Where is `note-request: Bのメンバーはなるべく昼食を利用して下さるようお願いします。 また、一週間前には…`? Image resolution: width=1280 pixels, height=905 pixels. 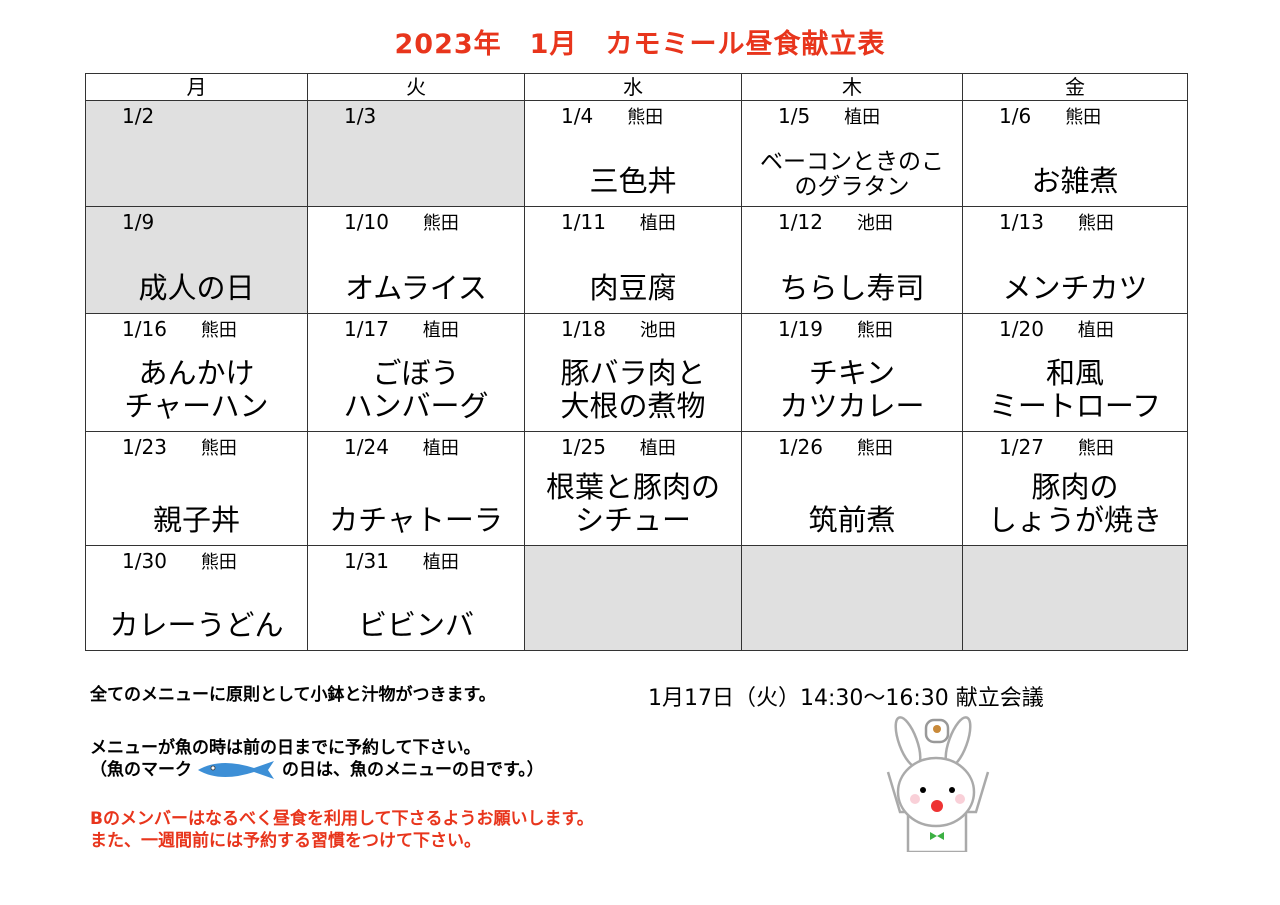
note-request: Bのメンバーはなるべく昼食を利用して下さるようお願いします。 また、一週間前には… is located at coordinates (342, 830).